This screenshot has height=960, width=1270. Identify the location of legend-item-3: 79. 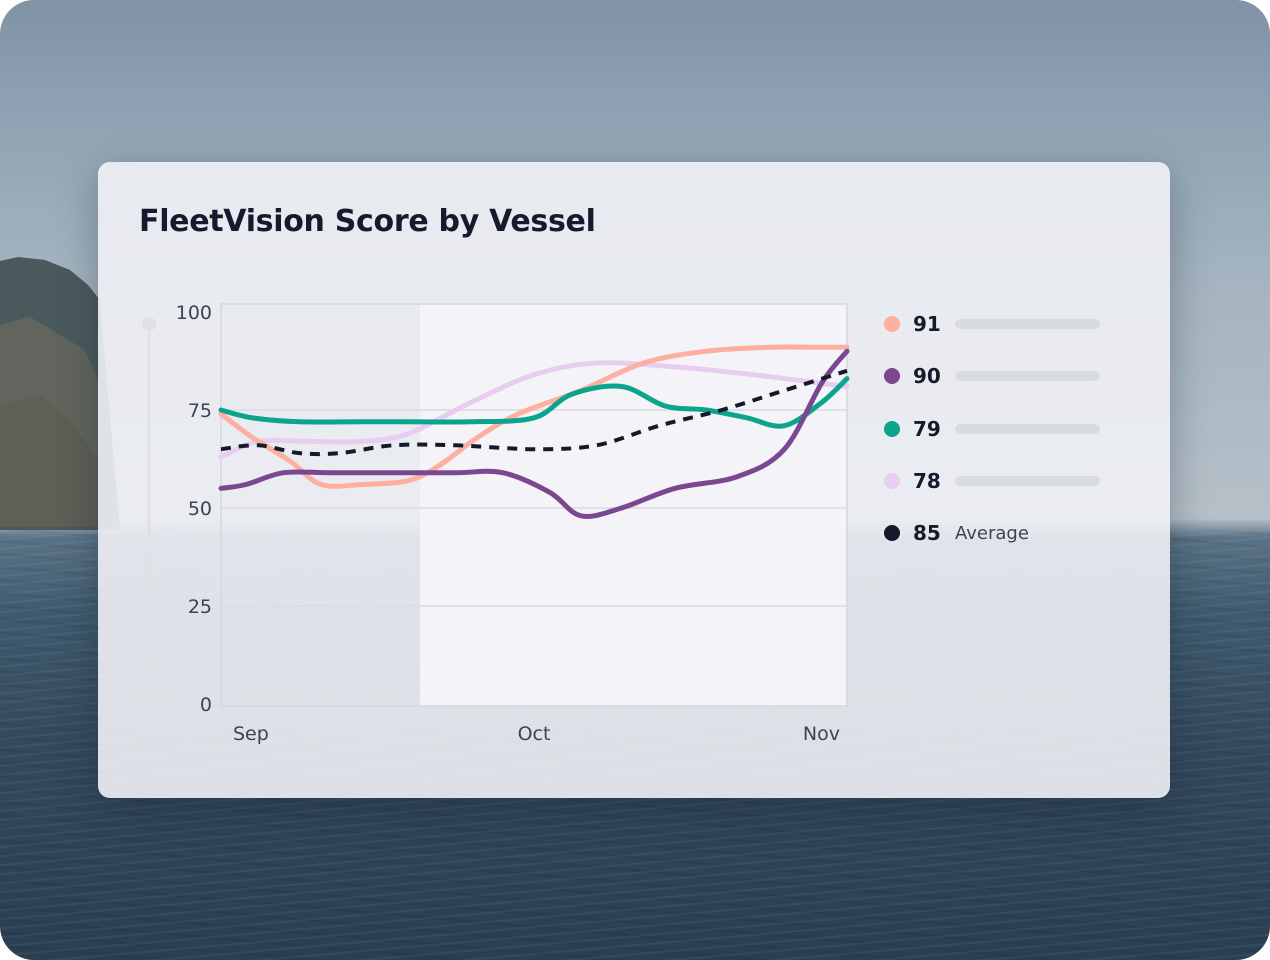
(1014, 429).